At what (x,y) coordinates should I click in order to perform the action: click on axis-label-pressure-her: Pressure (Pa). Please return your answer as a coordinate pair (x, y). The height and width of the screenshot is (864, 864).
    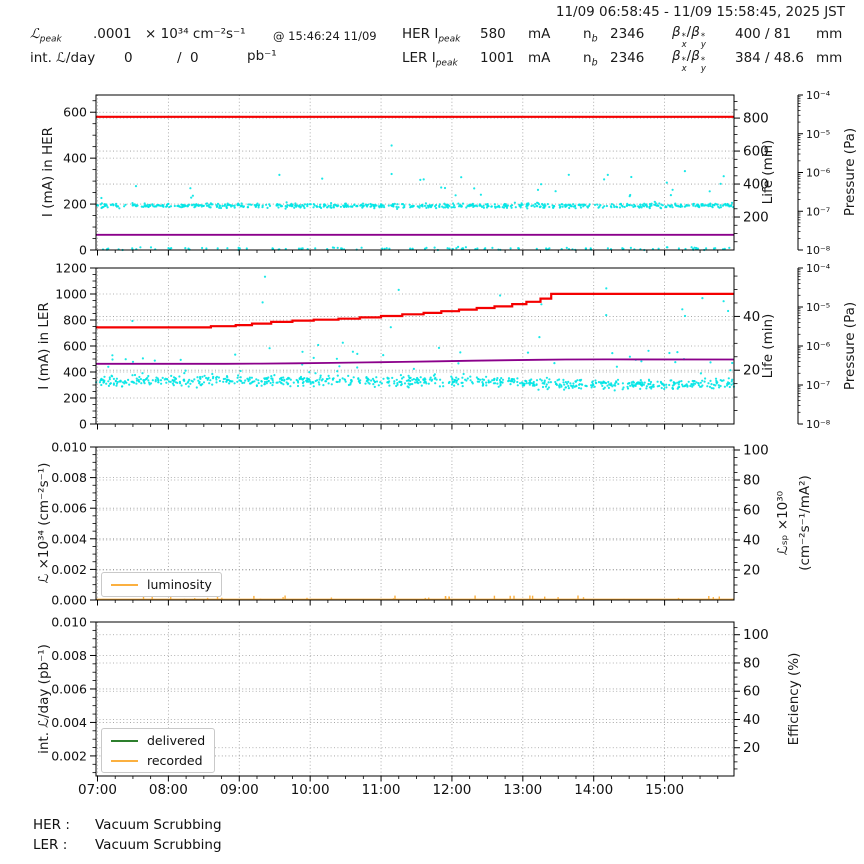
    Looking at the image, I should click on (850, 172).